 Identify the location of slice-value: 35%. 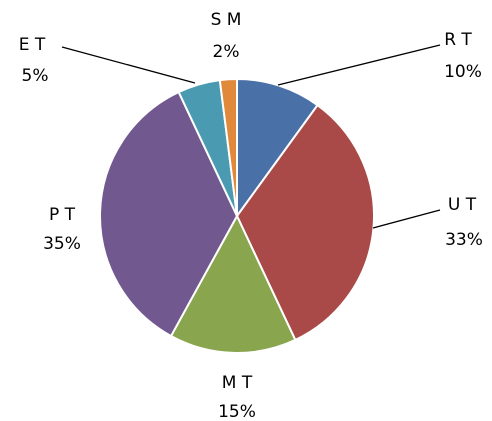
(62, 244).